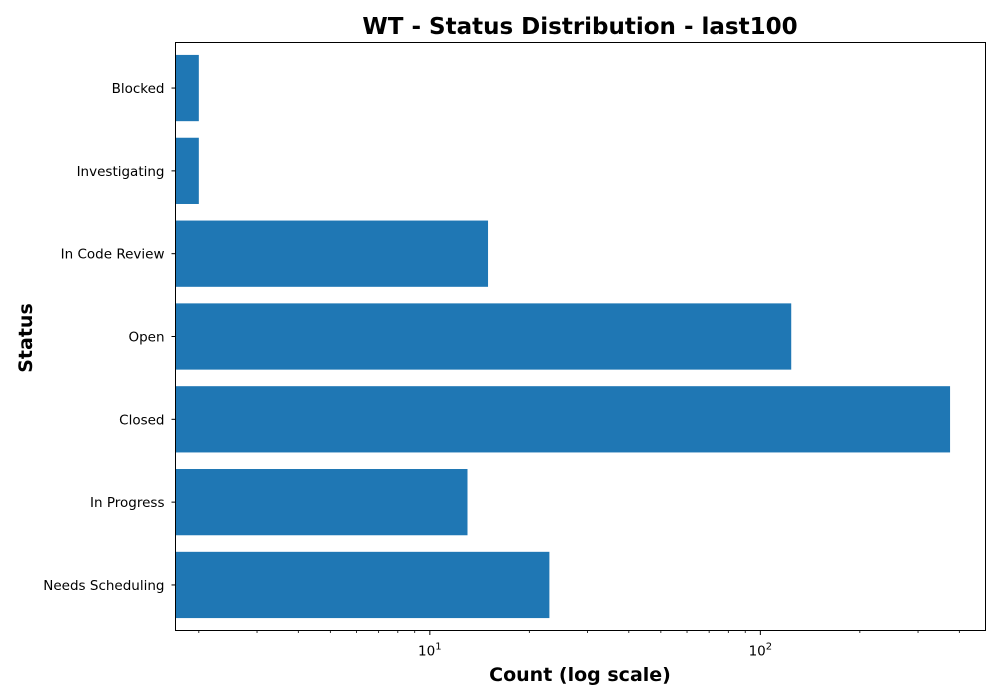 The height and width of the screenshot is (700, 1000). I want to click on y-tick-label-in-code-review: In Code Review, so click(113, 255).